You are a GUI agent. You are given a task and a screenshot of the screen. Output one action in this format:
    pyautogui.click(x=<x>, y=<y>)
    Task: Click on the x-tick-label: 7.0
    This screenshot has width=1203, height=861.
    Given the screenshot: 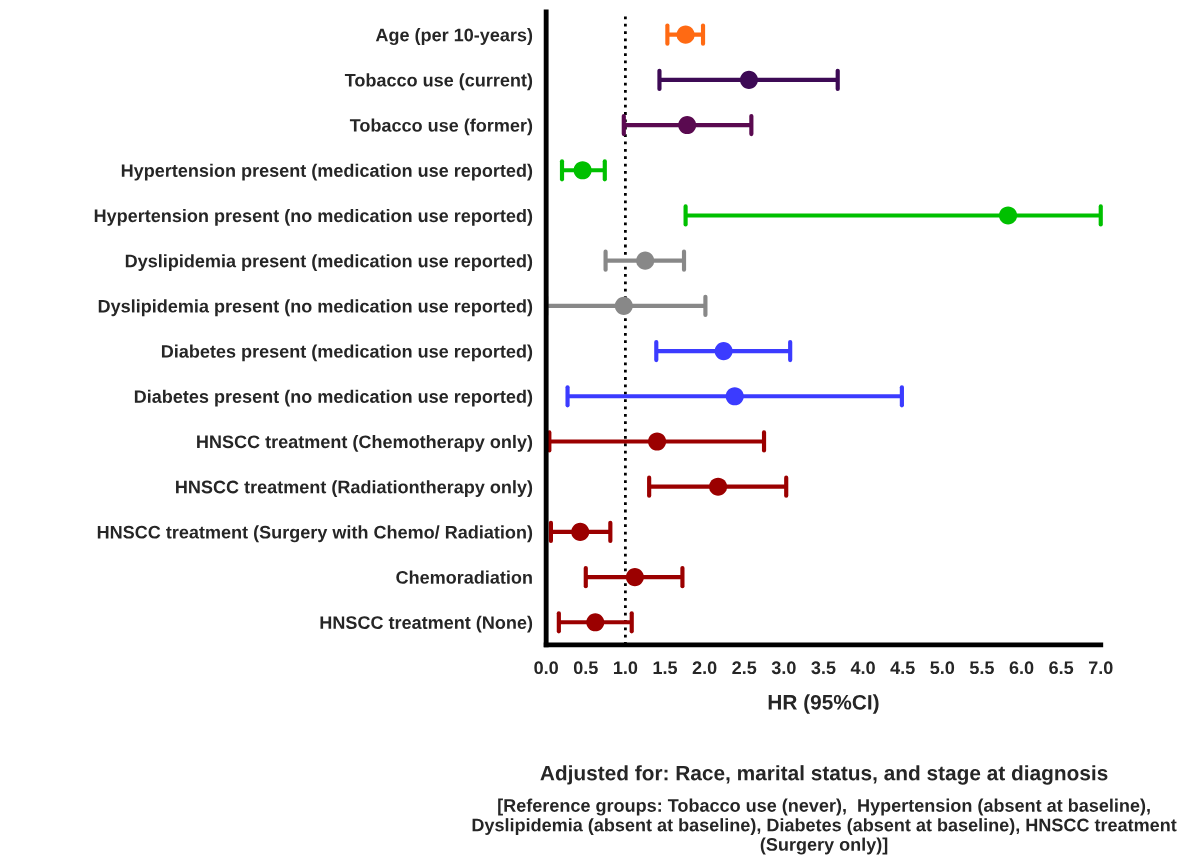 What is the action you would take?
    pyautogui.click(x=1100, y=668)
    